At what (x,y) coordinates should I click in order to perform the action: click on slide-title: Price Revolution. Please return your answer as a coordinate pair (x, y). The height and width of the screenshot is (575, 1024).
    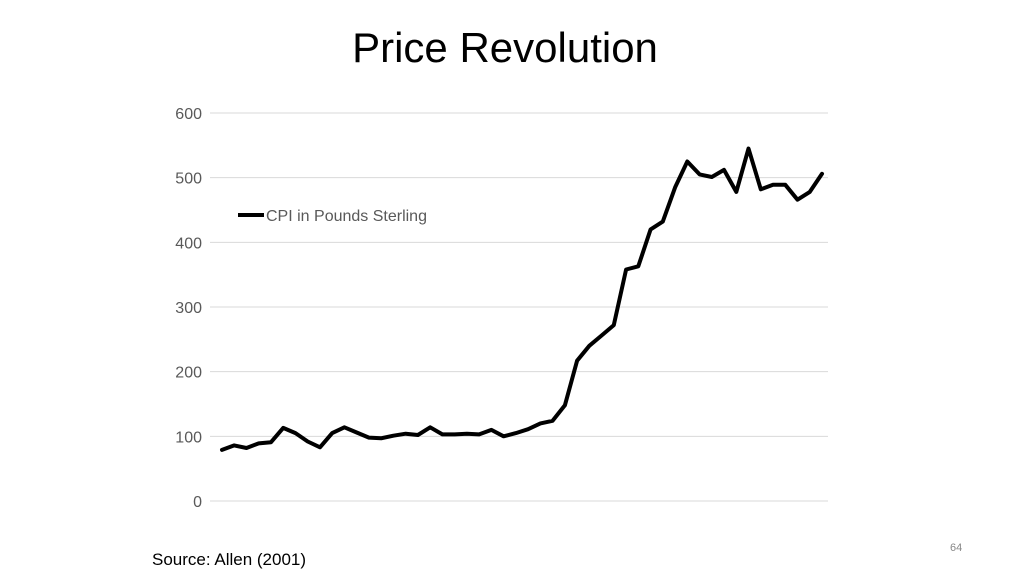
    Looking at the image, I should click on (505, 47).